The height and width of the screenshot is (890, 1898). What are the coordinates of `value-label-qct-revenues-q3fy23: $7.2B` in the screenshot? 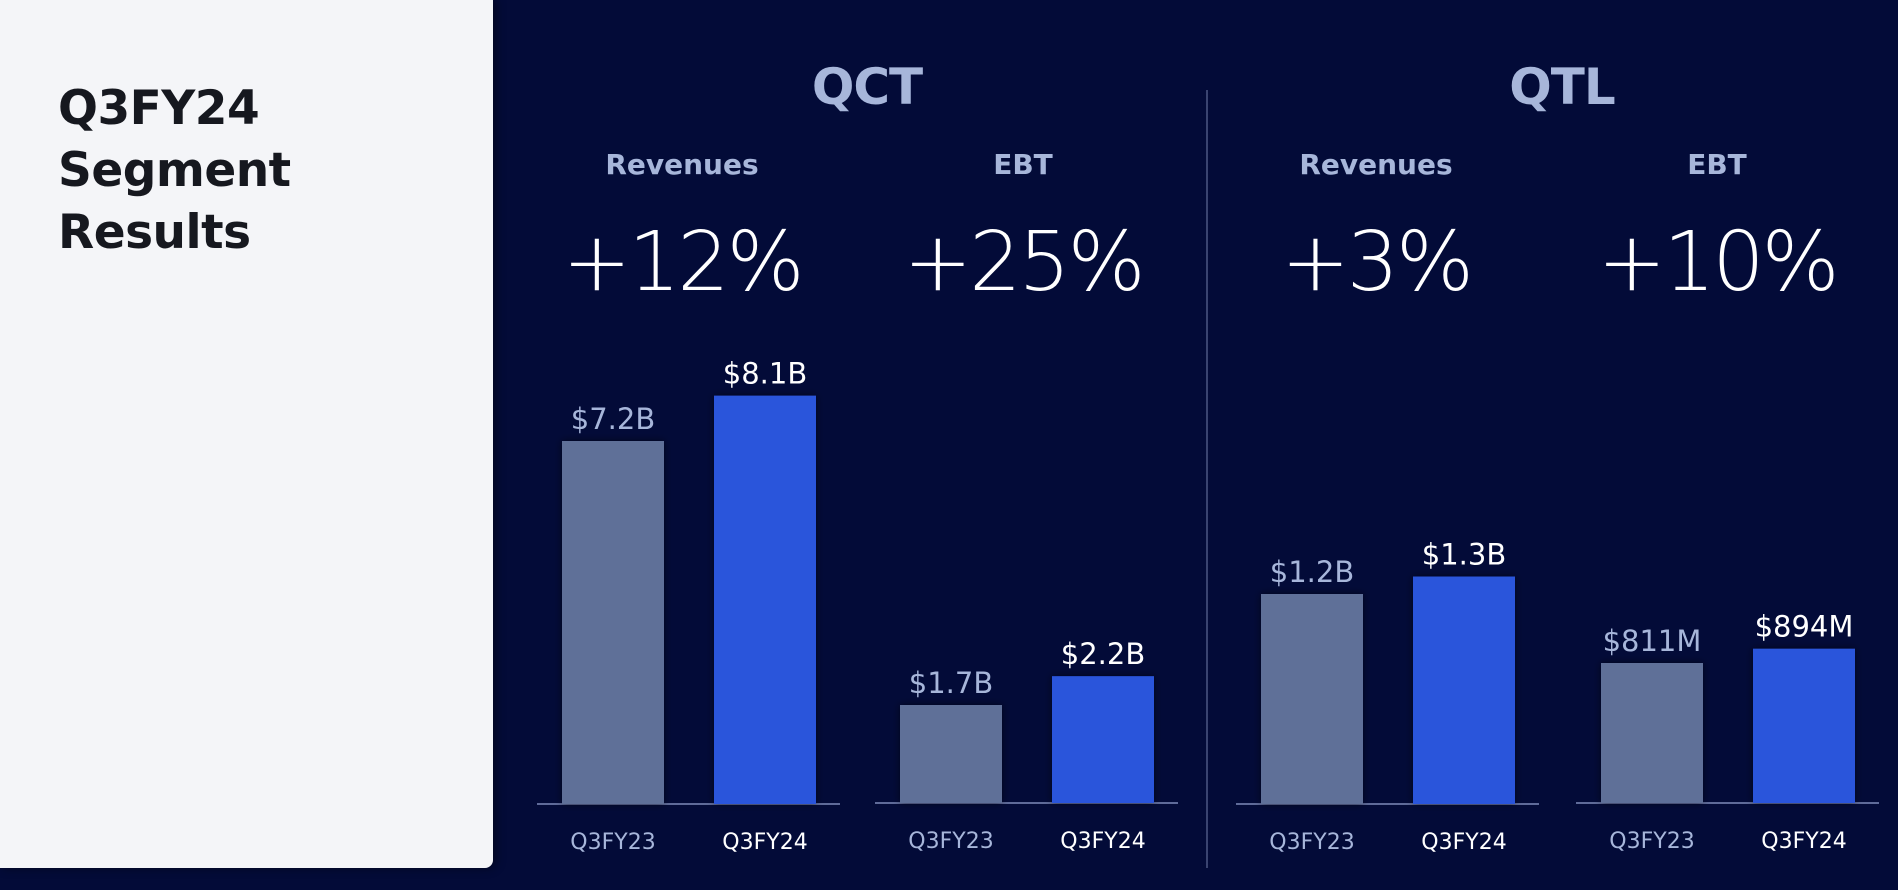 It's located at (613, 419).